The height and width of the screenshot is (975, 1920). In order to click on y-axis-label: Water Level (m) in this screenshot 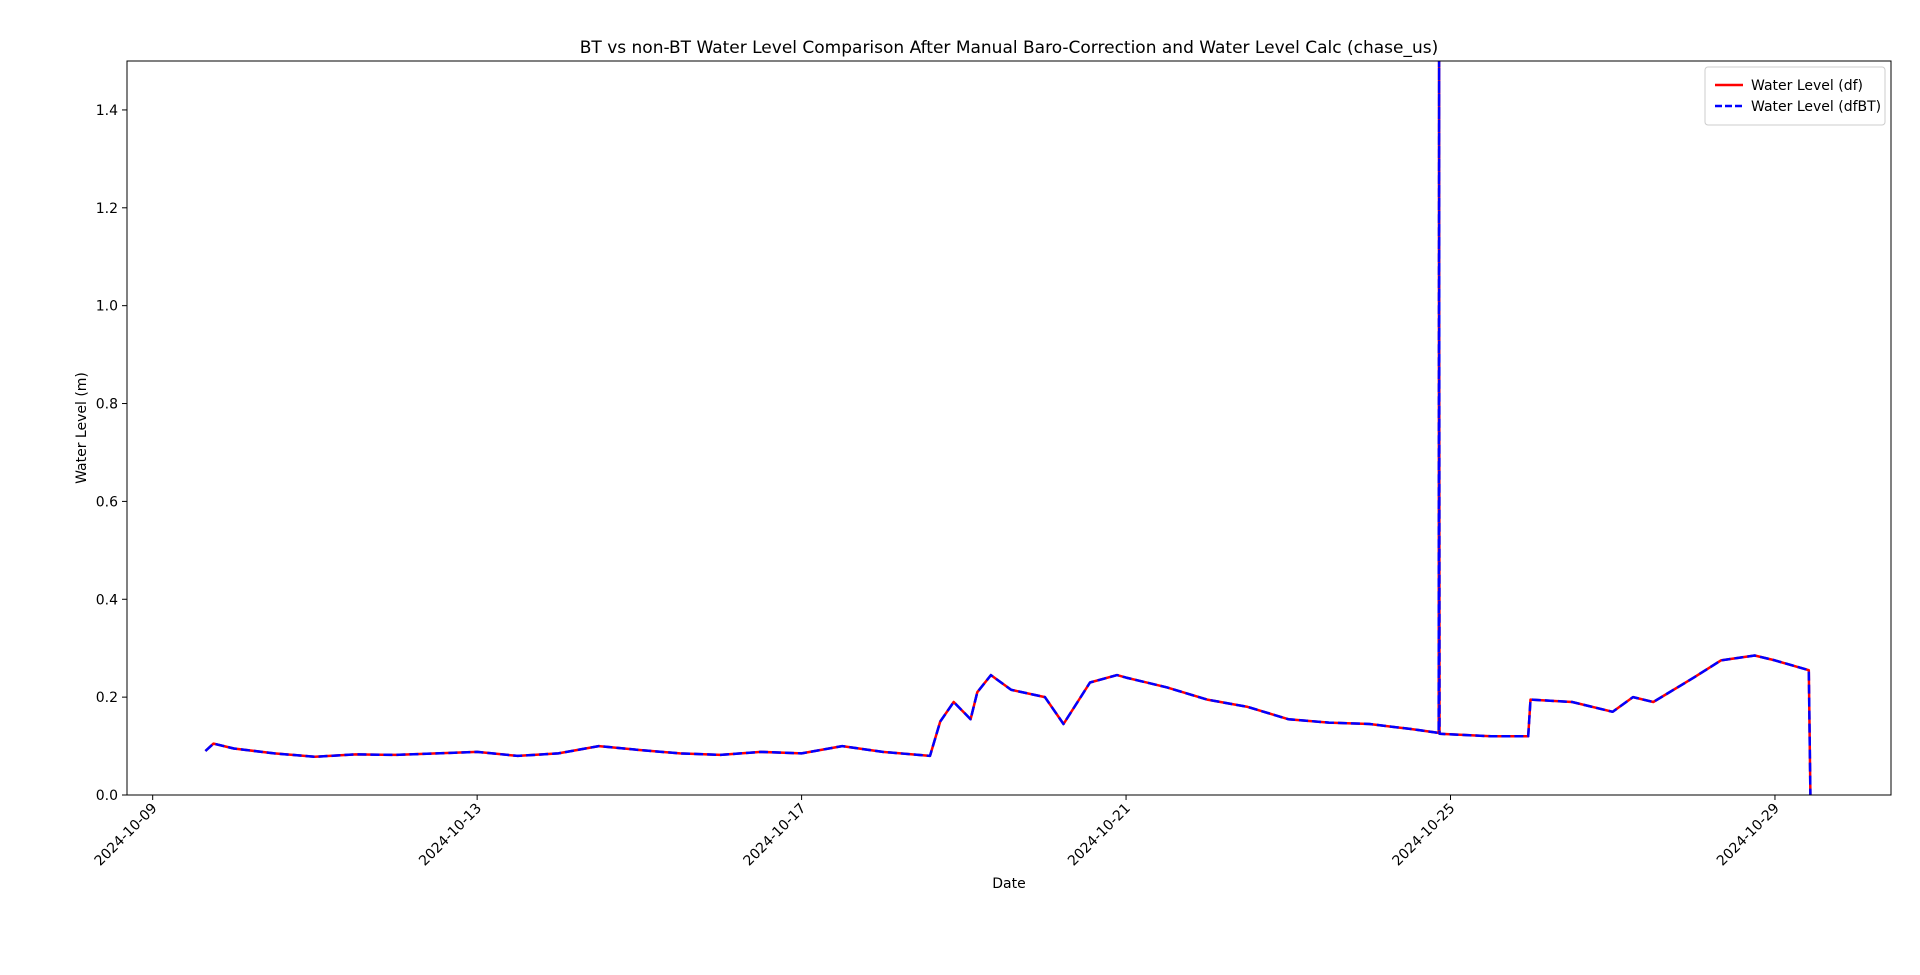, I will do `click(82, 428)`.